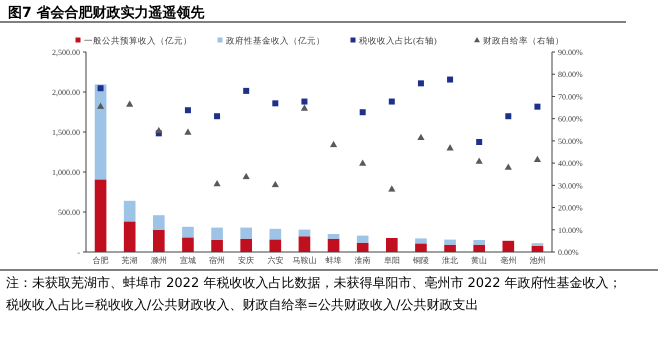 This screenshot has height=341, width=662. I want to click on y2-tick-label: 10.00%, so click(570, 230).